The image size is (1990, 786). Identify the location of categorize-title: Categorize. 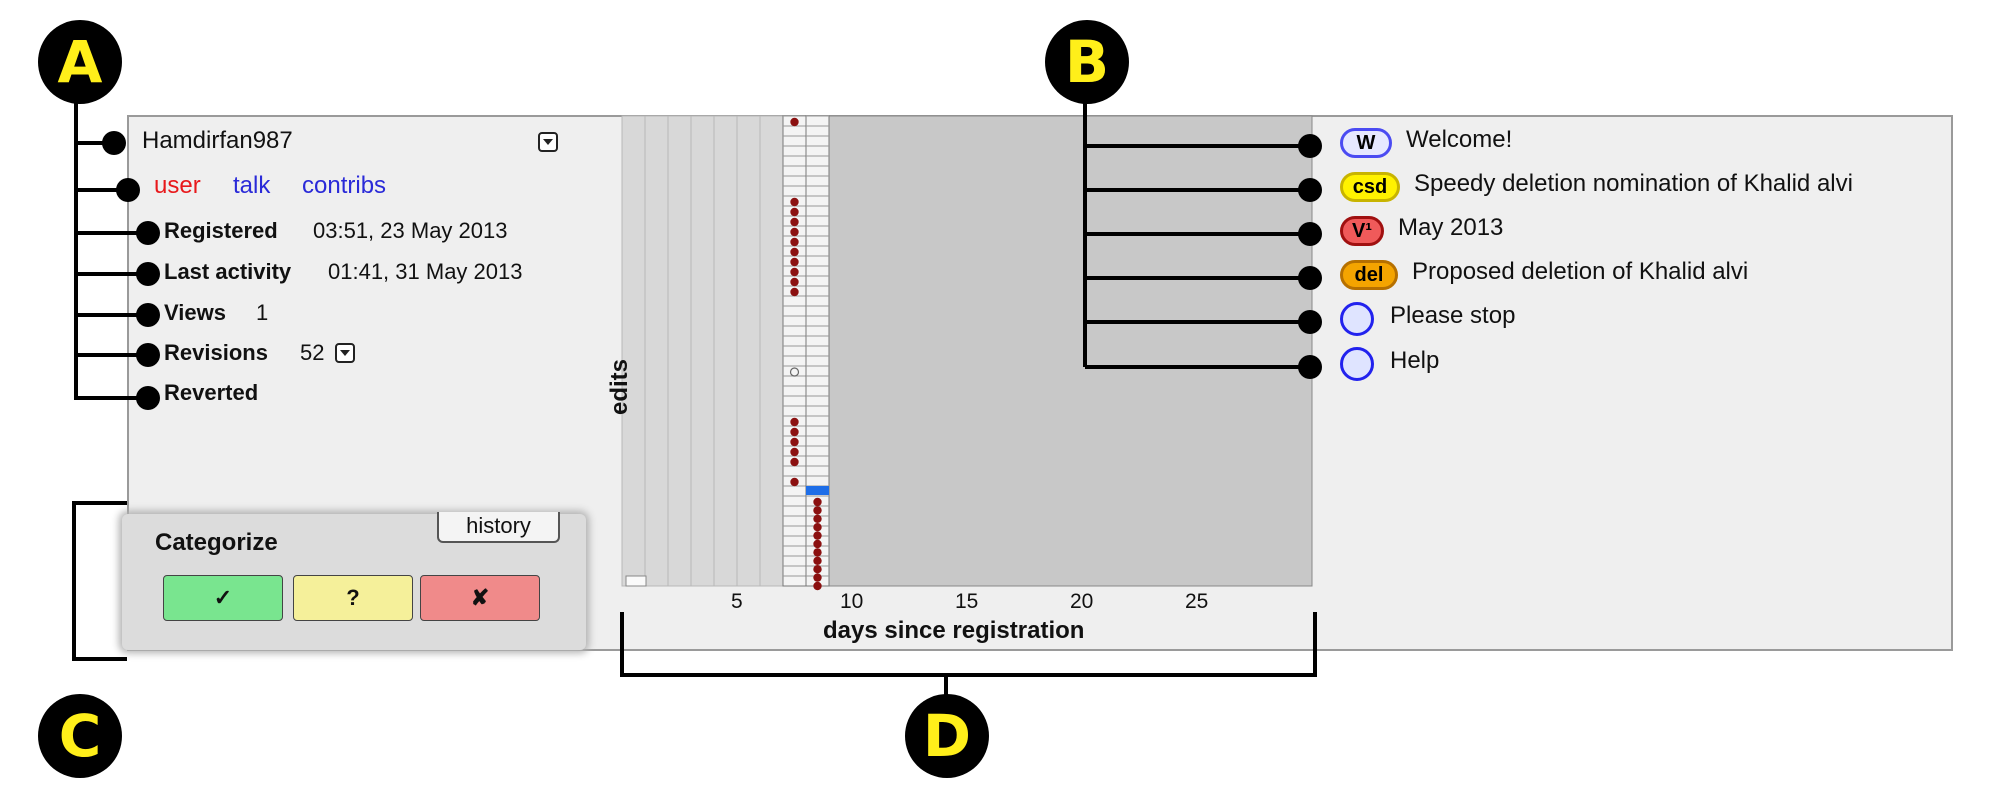
(216, 542).